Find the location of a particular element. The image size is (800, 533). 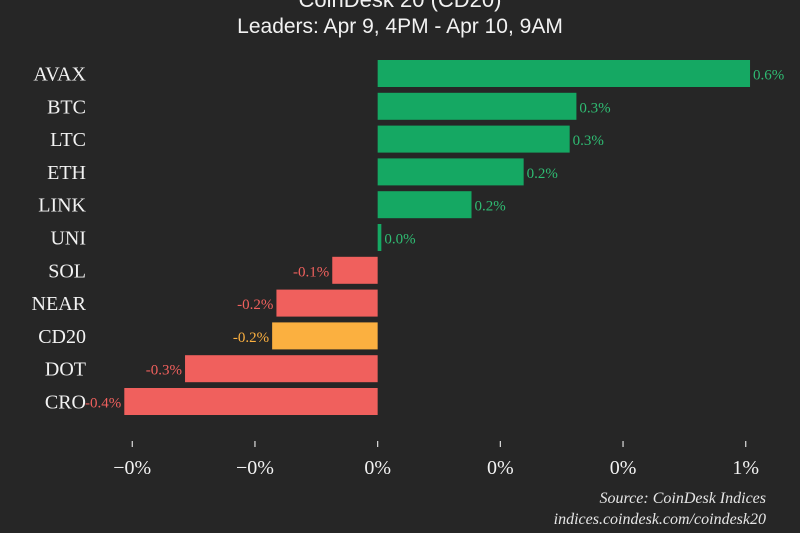

bar-dot is located at coordinates (281, 369).